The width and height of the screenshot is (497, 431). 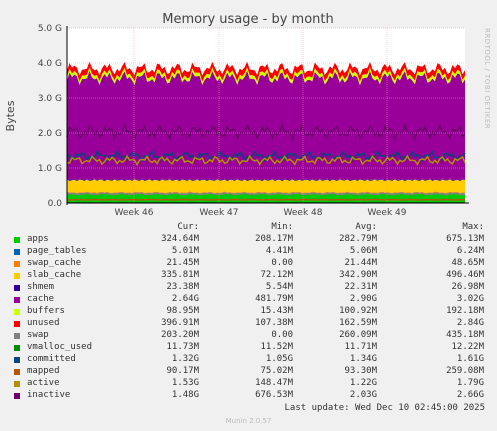 I want to click on legend-row-swap_cache: swap_cache 21.45M 0.00 21.44M 48.65M, so click(x=248, y=264).